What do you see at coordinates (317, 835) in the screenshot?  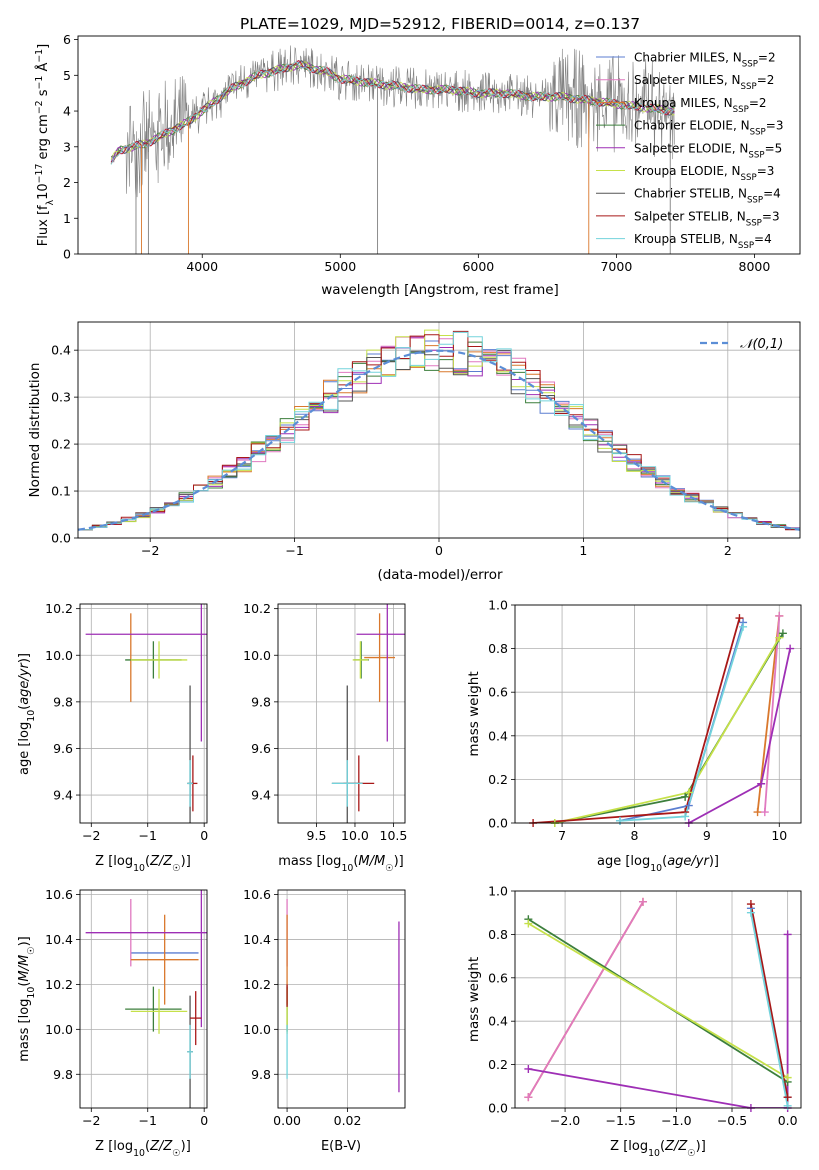 I see `x-tick-label: 9.5` at bounding box center [317, 835].